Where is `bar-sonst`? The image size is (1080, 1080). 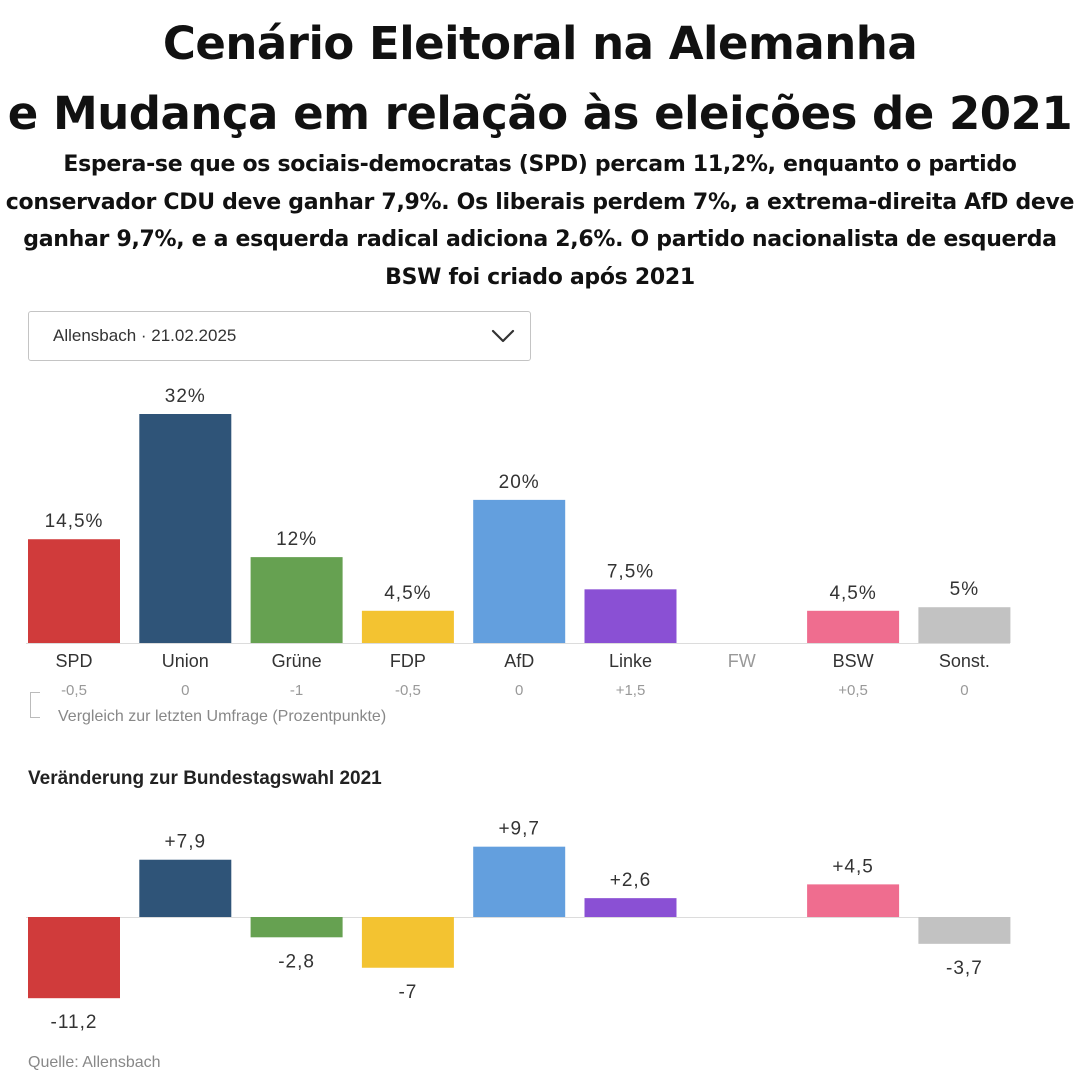
bar-sonst is located at coordinates (964, 625).